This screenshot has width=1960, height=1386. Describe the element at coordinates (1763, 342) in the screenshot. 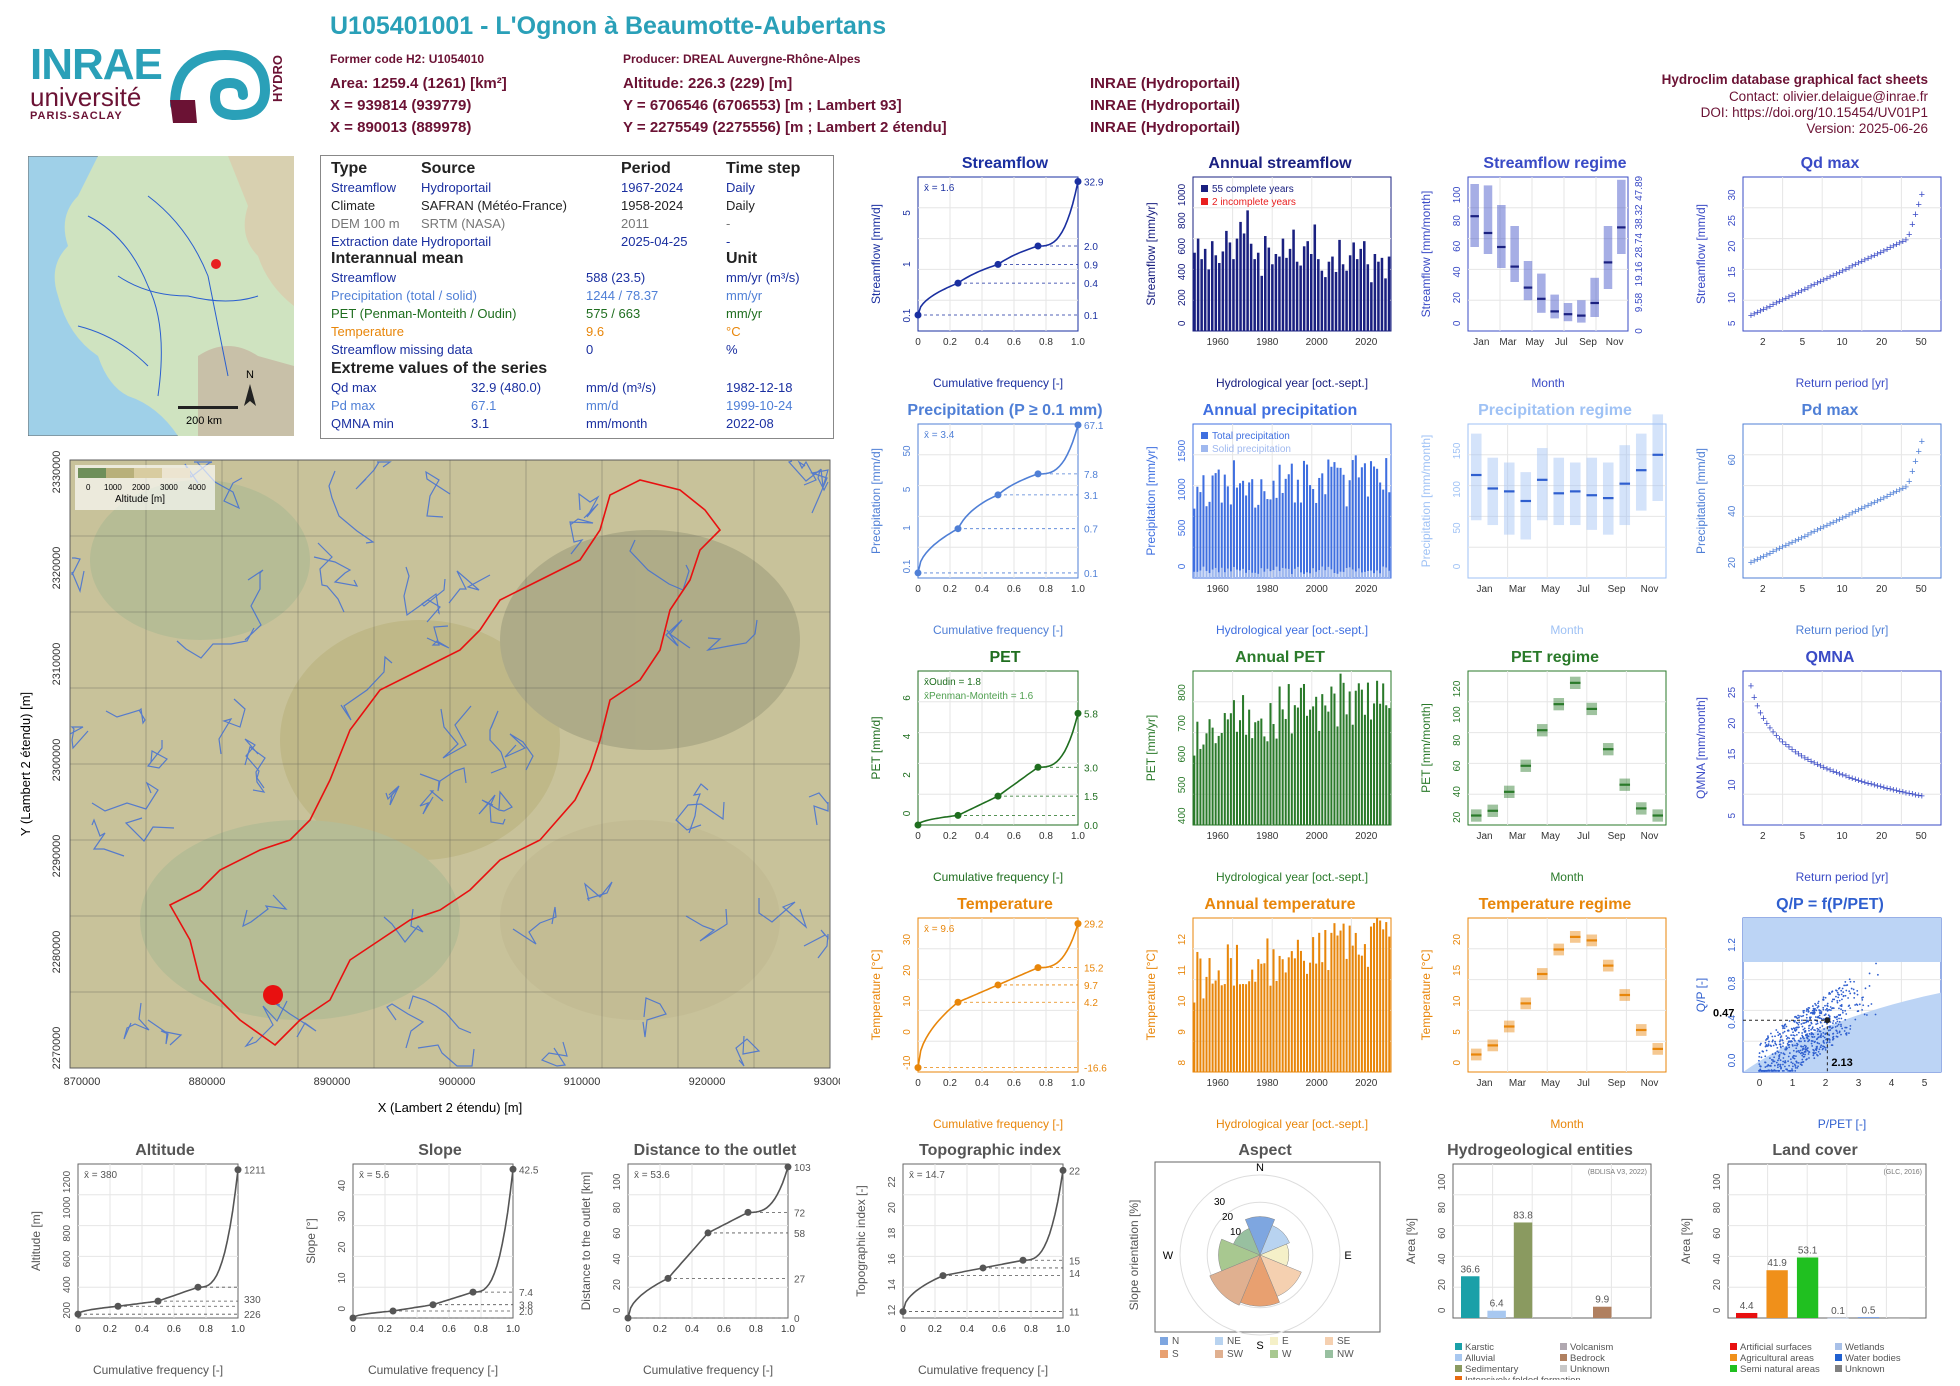

I see `x-tick-label: 2` at that location.